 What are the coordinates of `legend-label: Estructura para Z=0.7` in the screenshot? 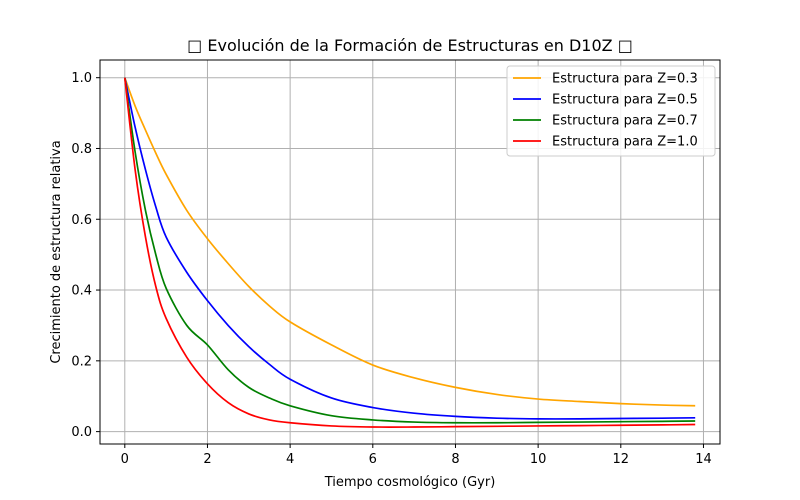 It's located at (625, 121).